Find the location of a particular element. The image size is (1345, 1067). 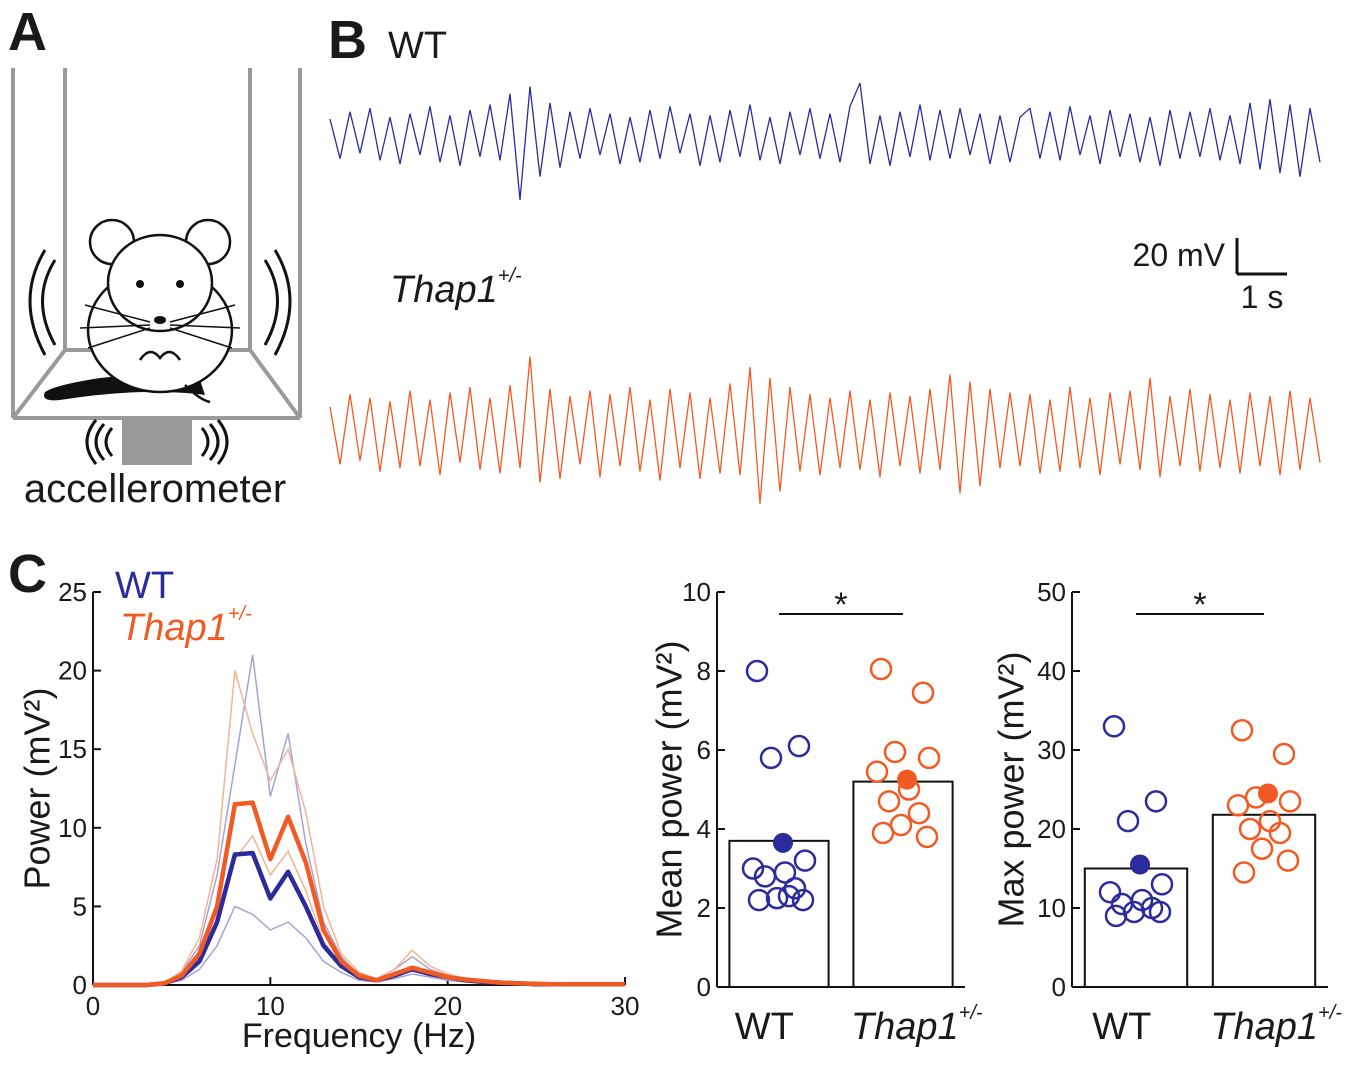

trace-label-main: WT is located at coordinates (417, 46).